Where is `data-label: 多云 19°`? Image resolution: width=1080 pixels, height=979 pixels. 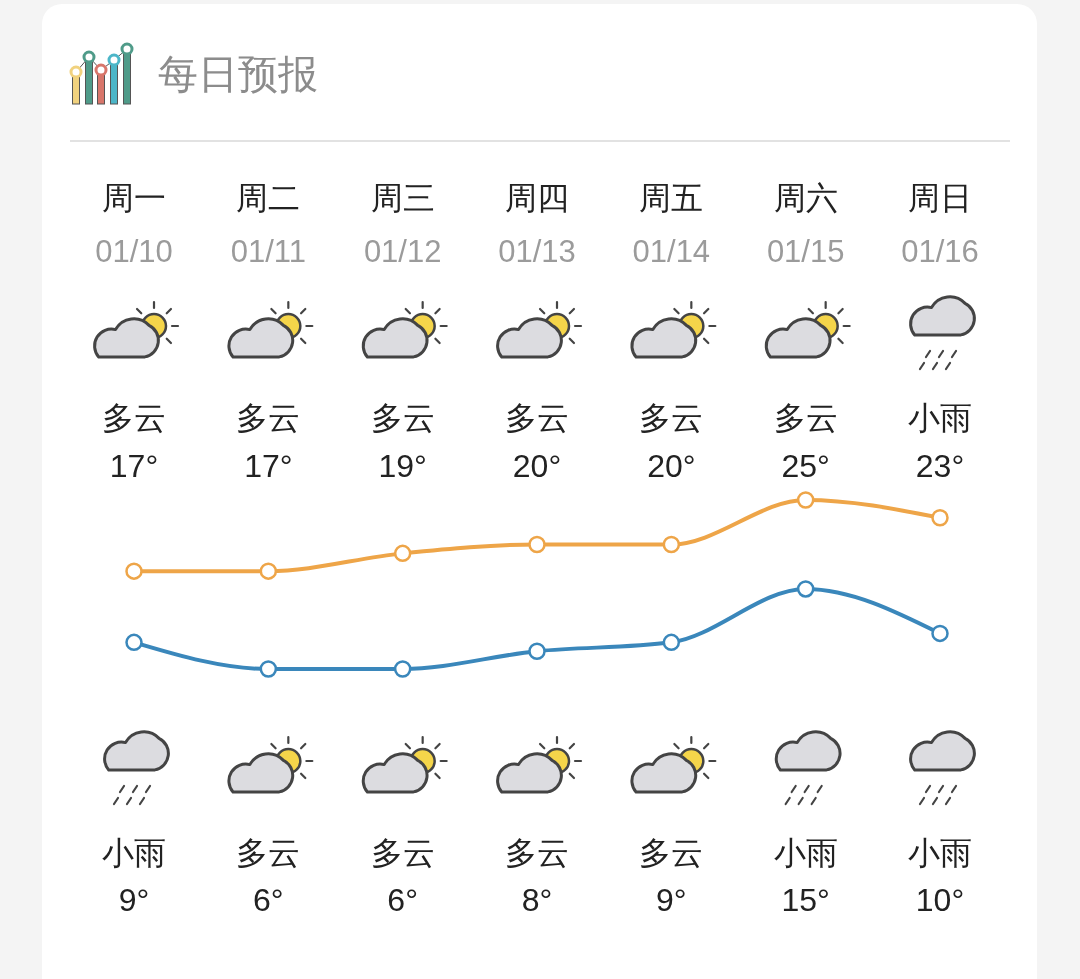
data-label: 多云 19° is located at coordinates (402, 442).